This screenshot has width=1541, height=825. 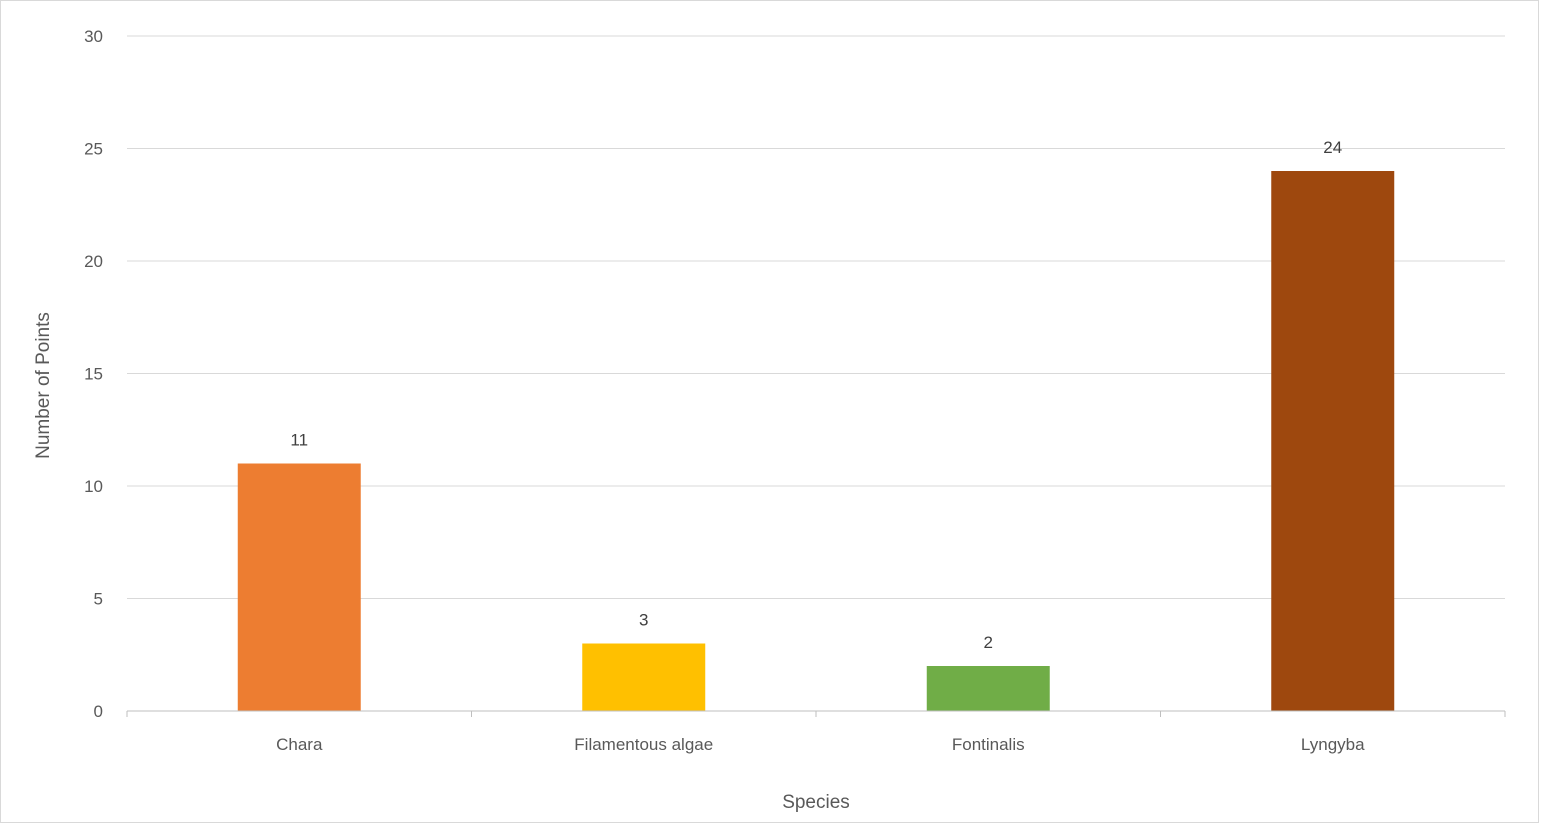 What do you see at coordinates (93, 149) in the screenshot?
I see `y-tick-label: 25` at bounding box center [93, 149].